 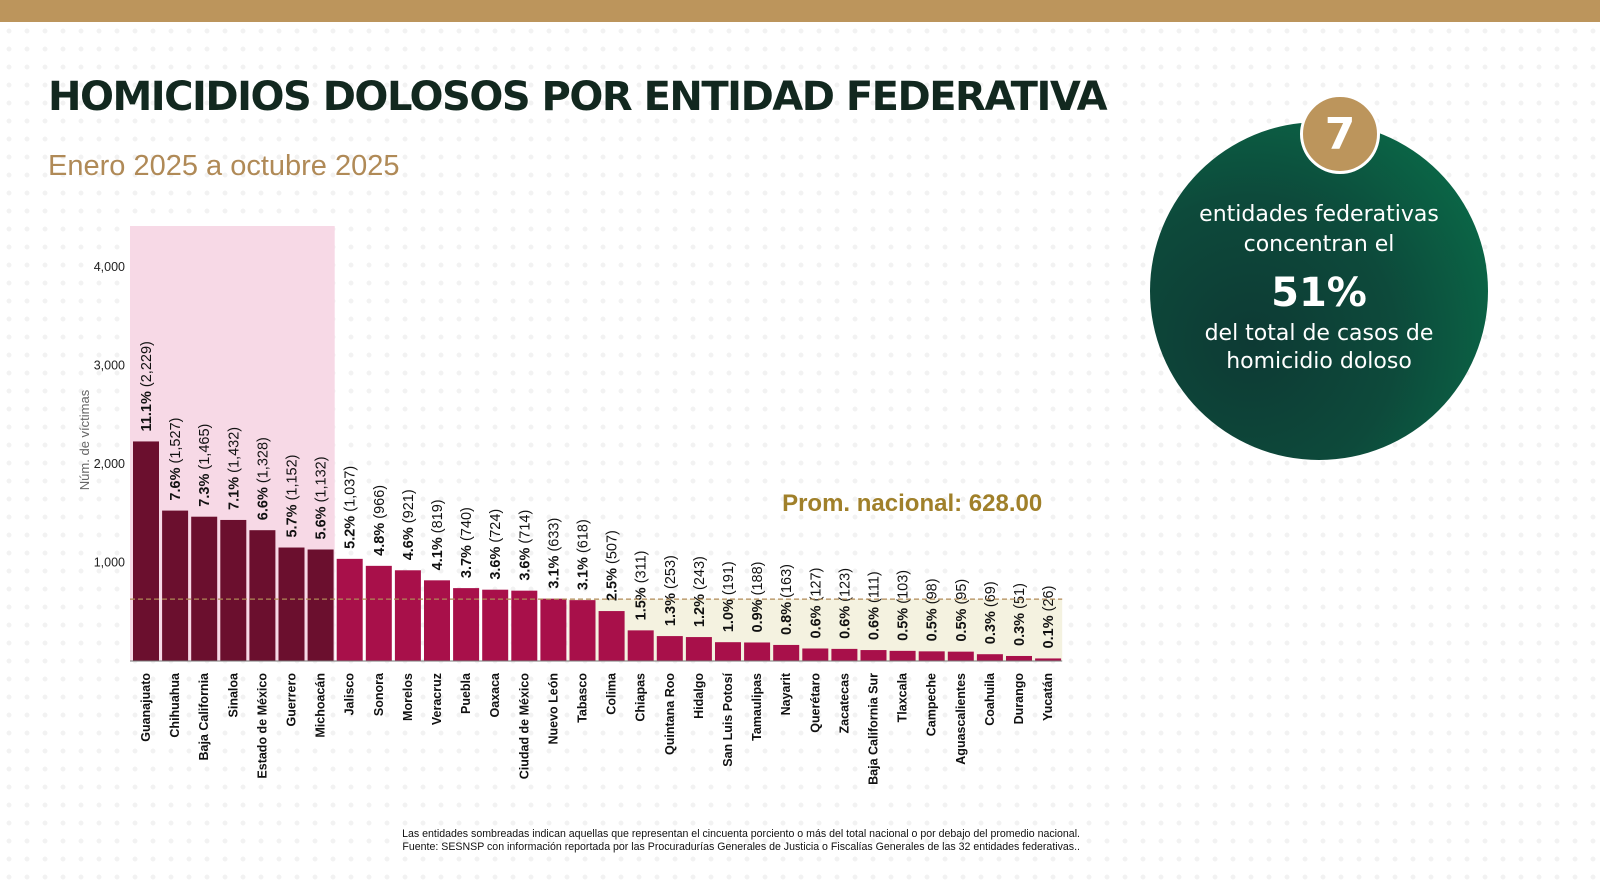 I want to click on callout-line-4: homicidio doloso, so click(x=1319, y=361).